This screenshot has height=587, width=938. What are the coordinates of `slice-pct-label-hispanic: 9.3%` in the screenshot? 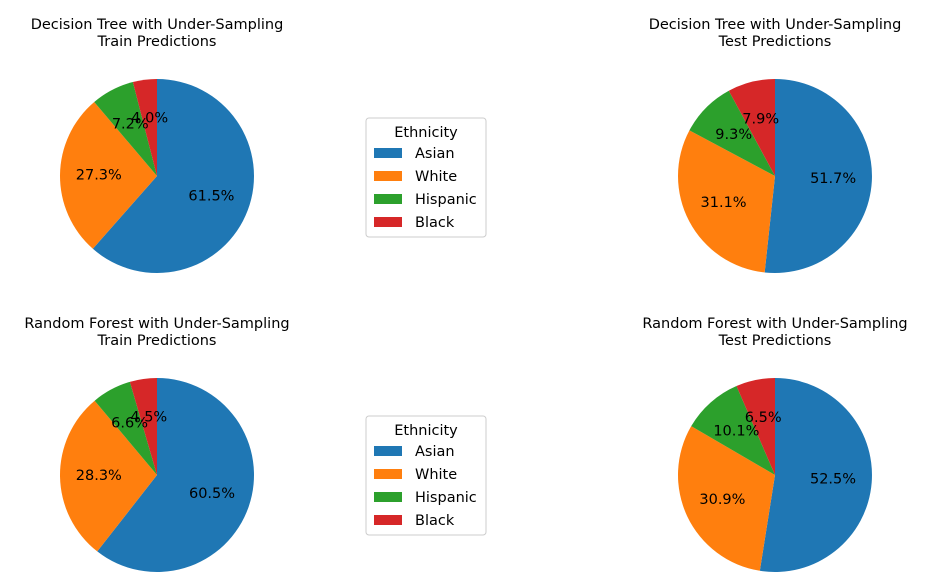 It's located at (733, 135).